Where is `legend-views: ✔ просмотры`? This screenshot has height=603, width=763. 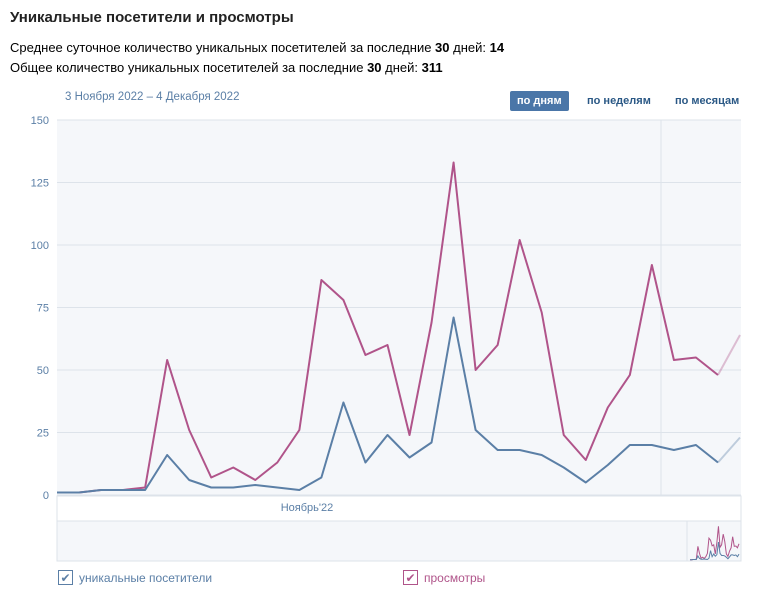
legend-views: ✔ просмотры is located at coordinates (444, 577).